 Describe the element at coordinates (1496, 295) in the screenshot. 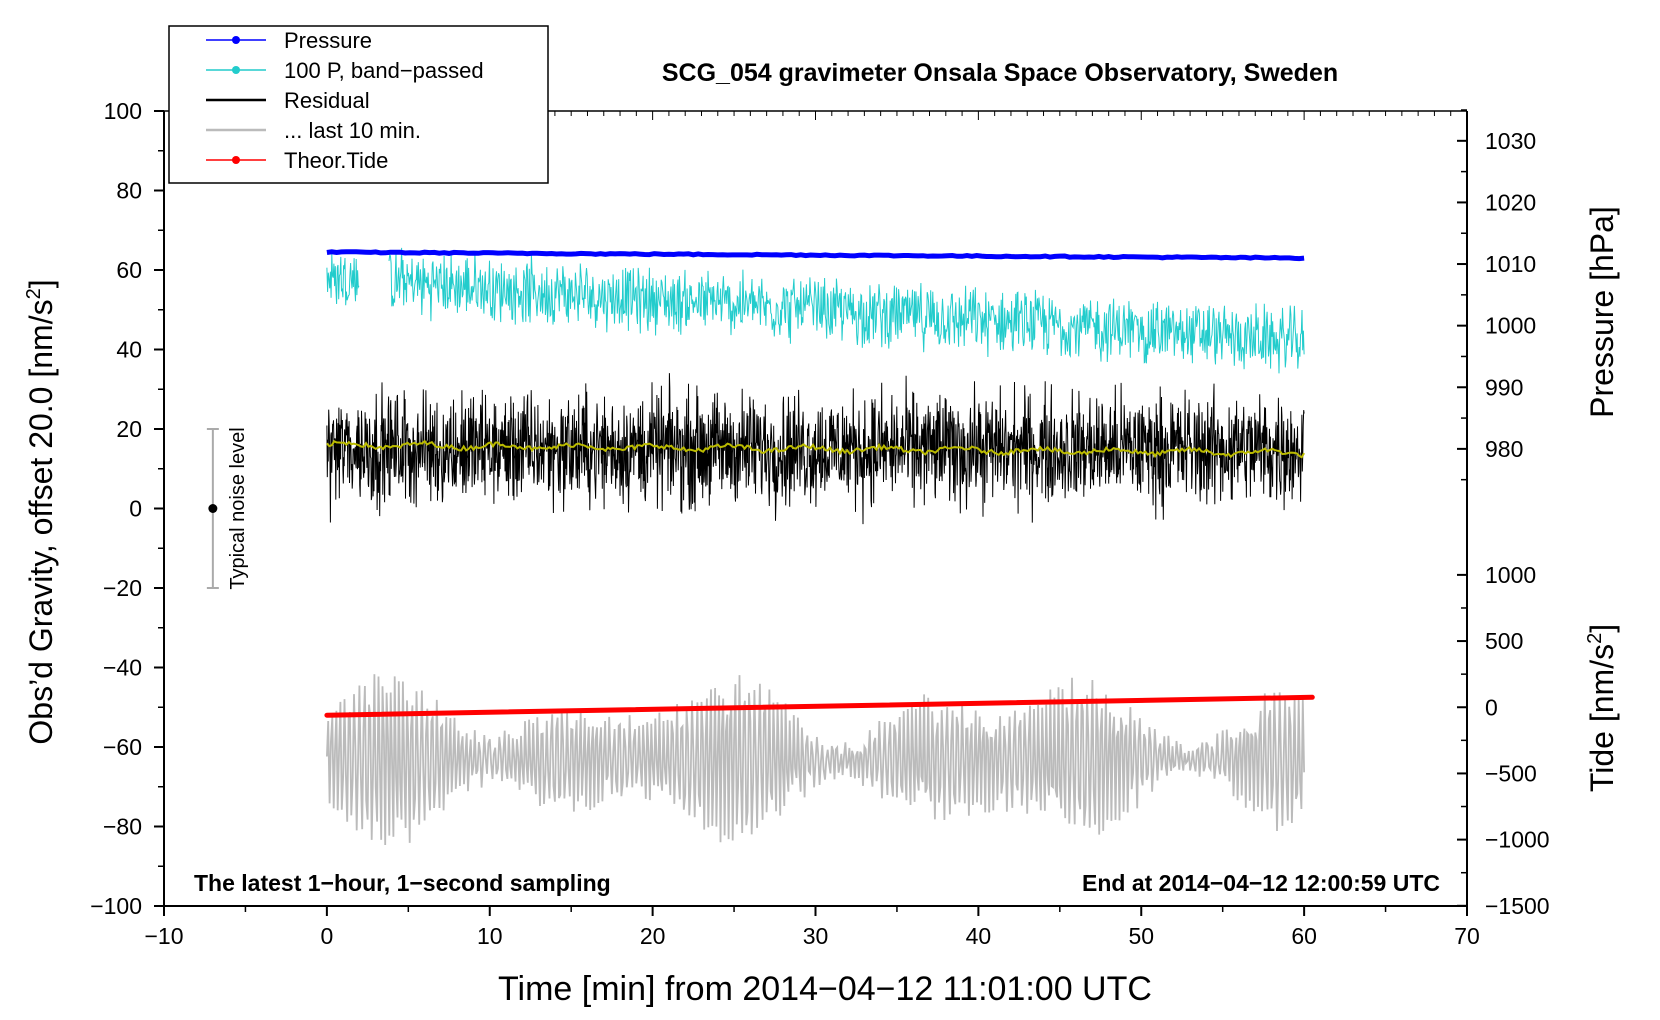

I see `pressure-axis-ticks: 980 990 1000 1010 1020 1030` at that location.